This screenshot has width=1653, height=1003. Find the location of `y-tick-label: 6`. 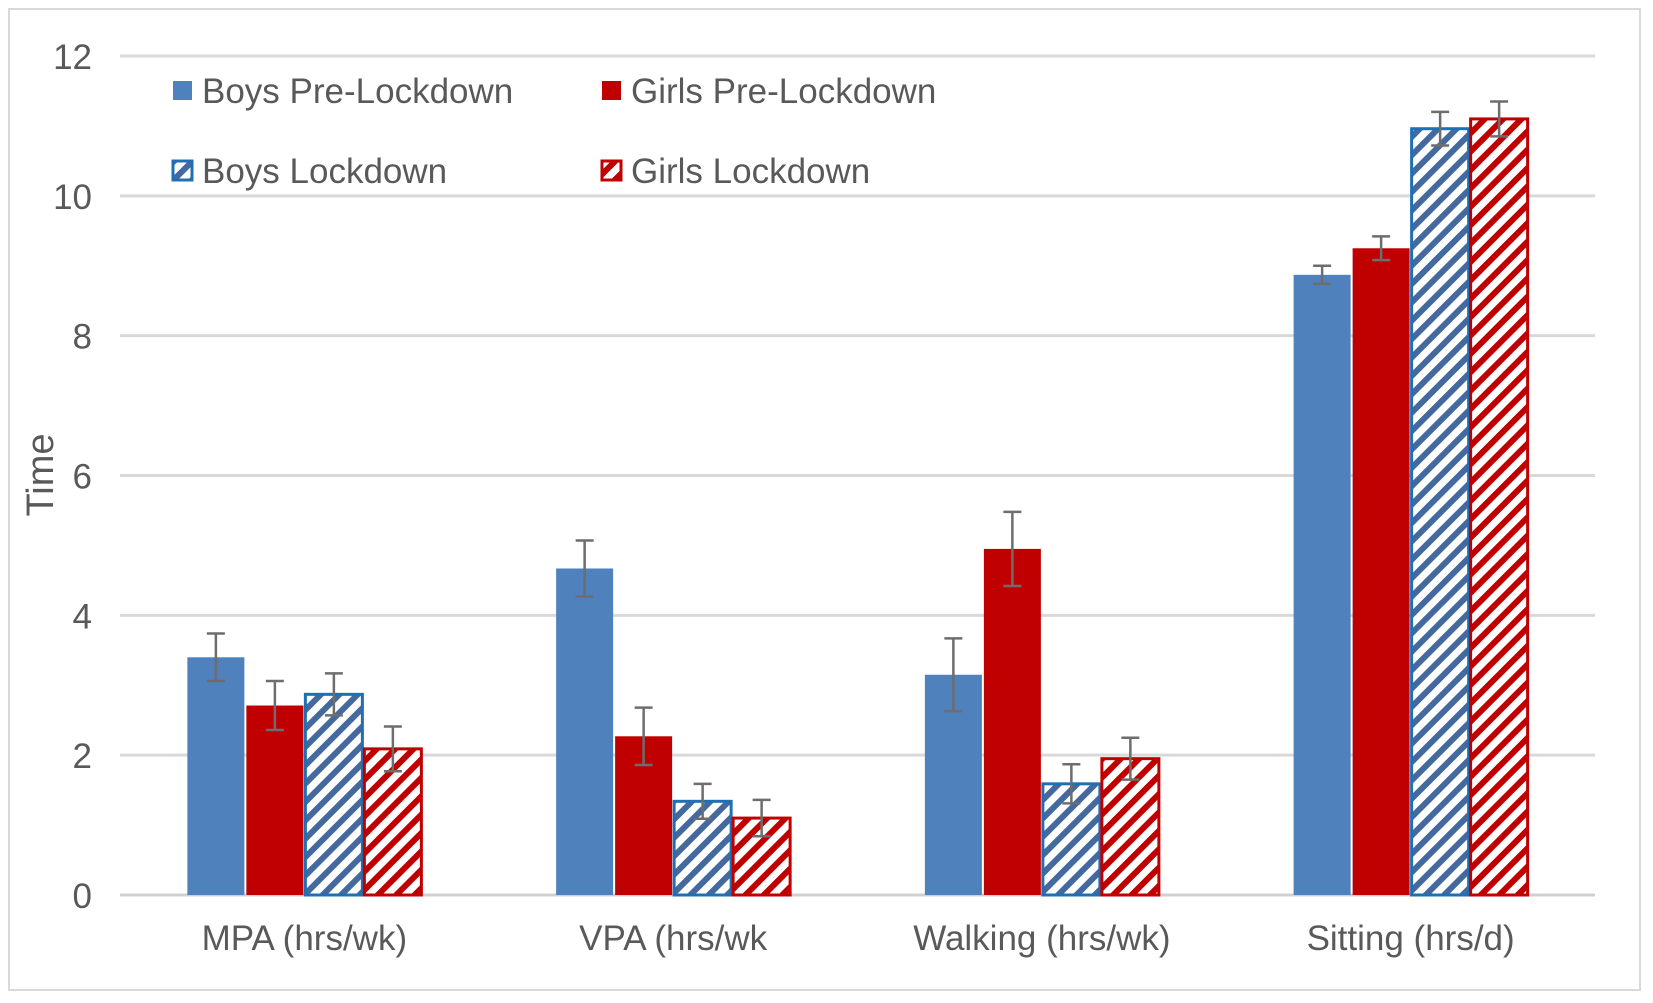

y-tick-label: 6 is located at coordinates (82, 477).